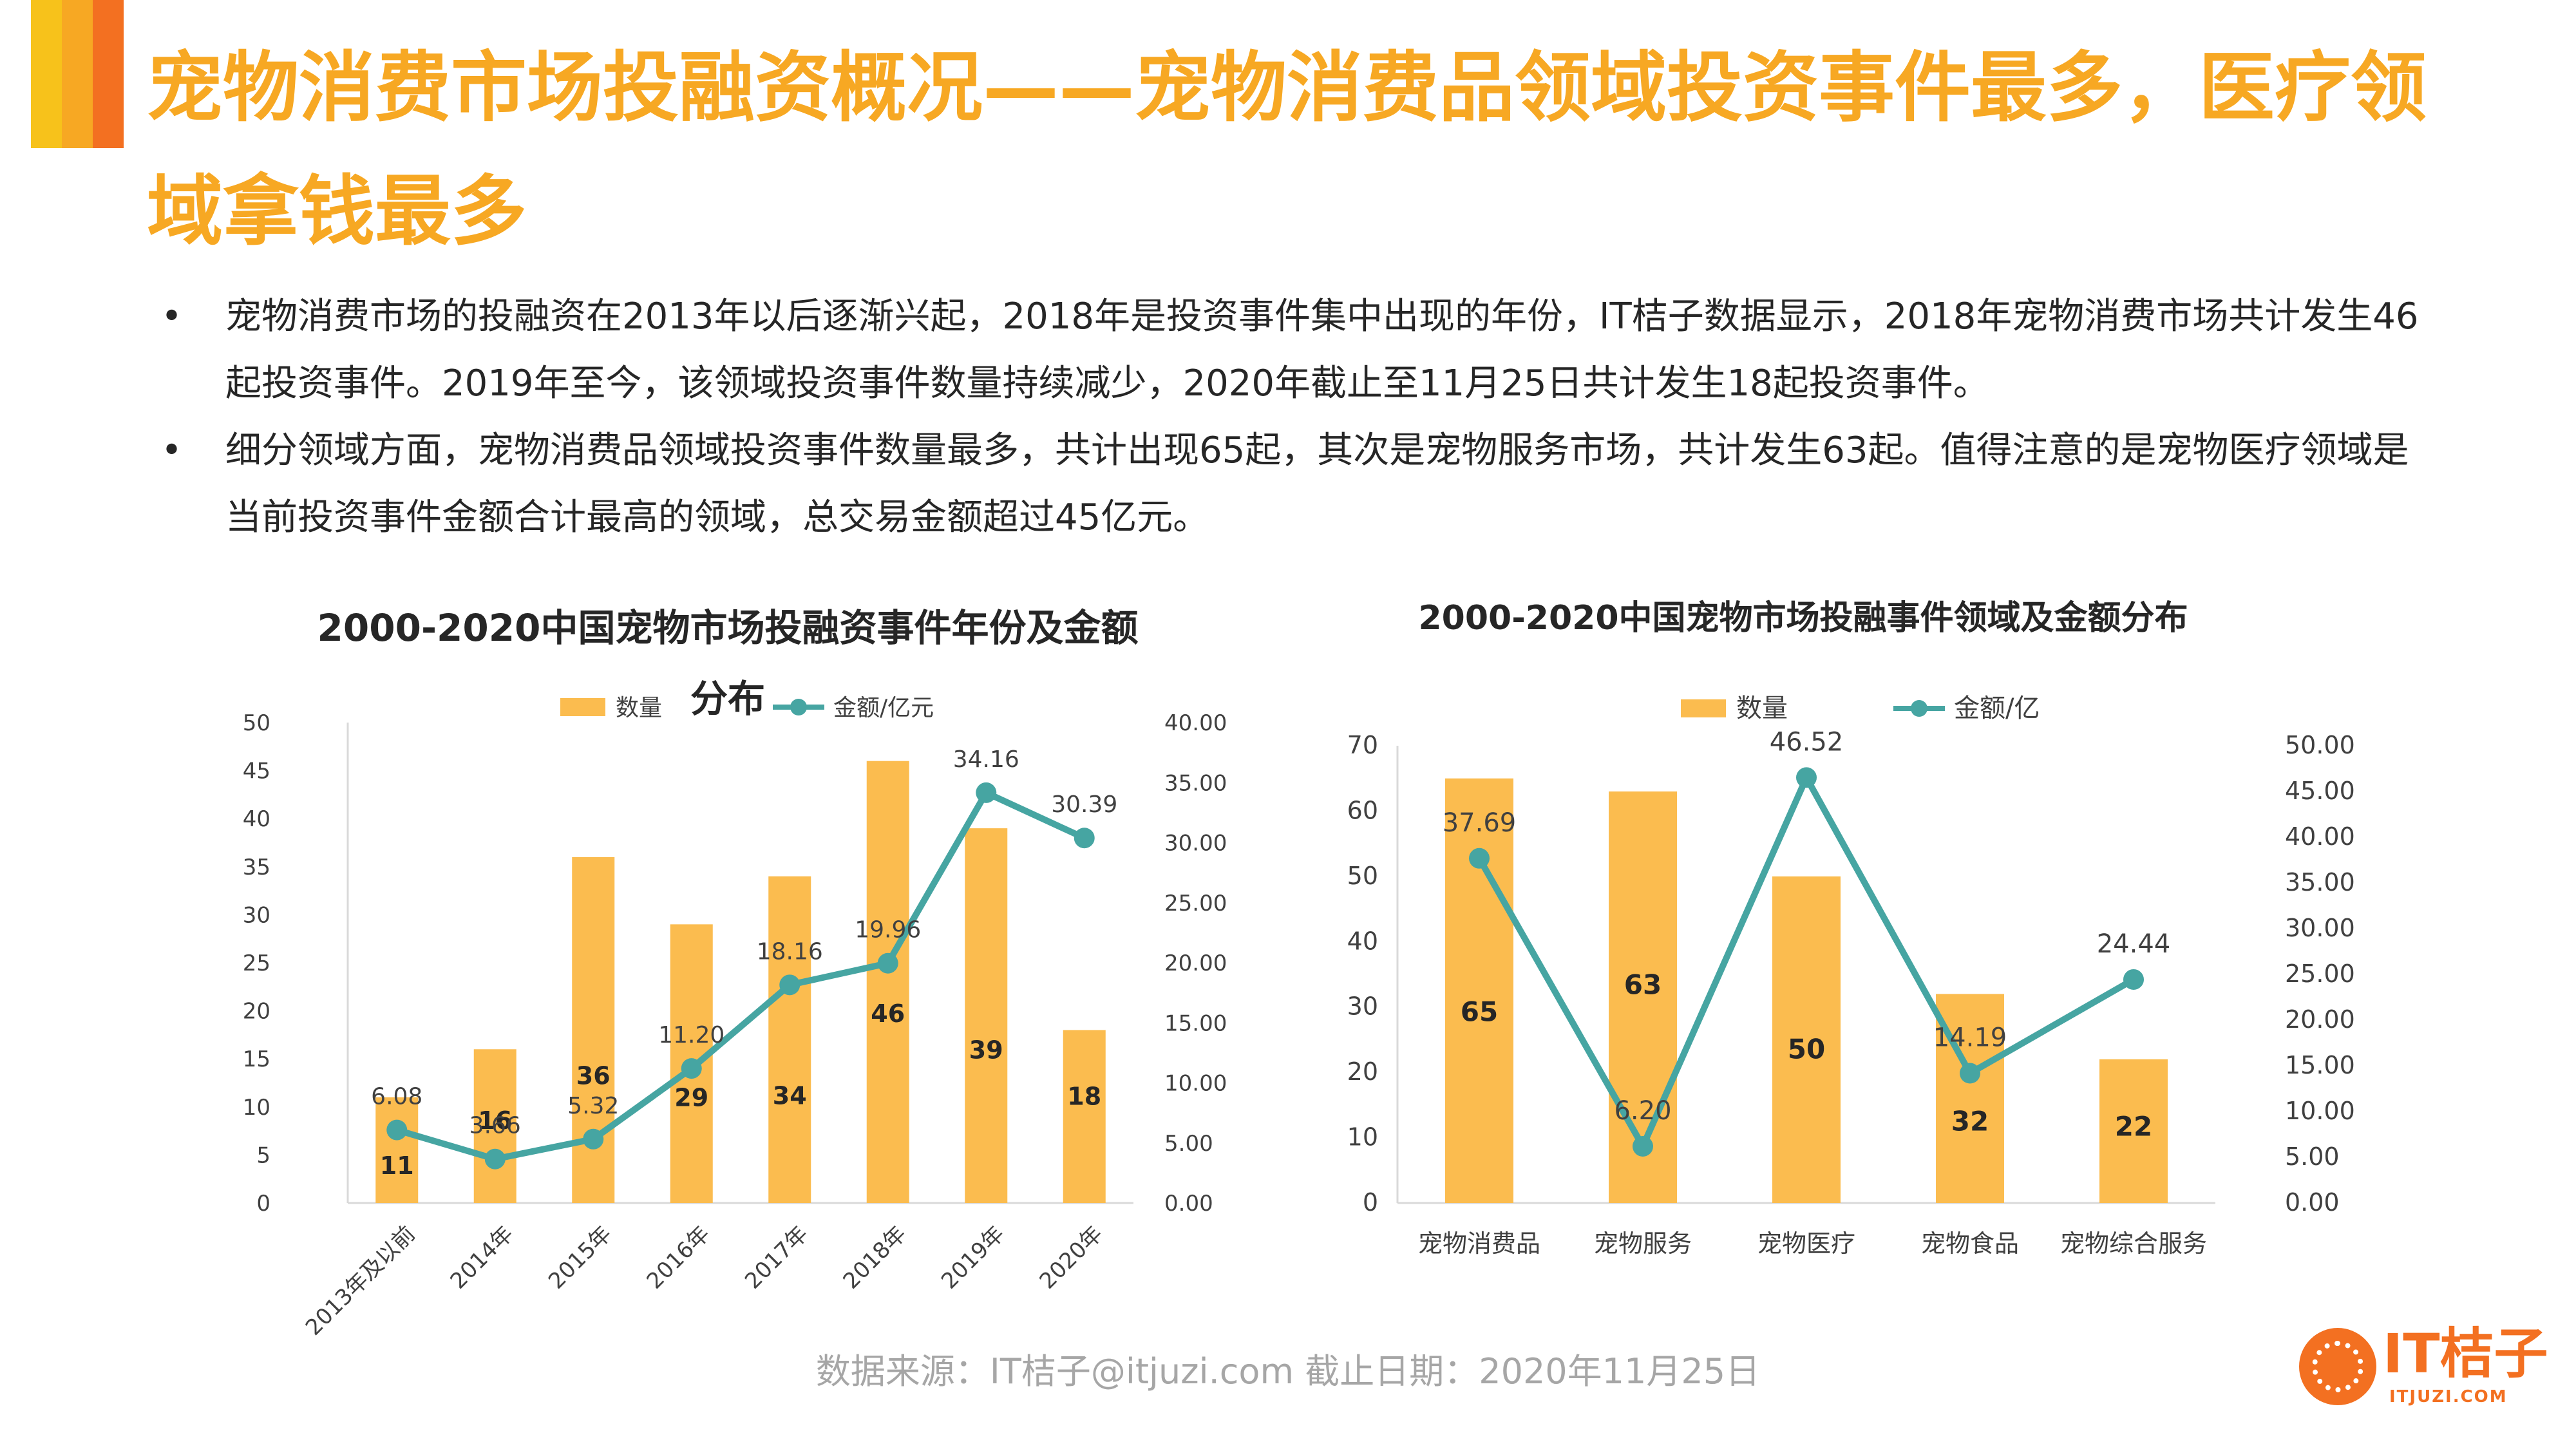 The image size is (2576, 1449). I want to click on y-right-tick-label: 20.00, so click(1195, 964).